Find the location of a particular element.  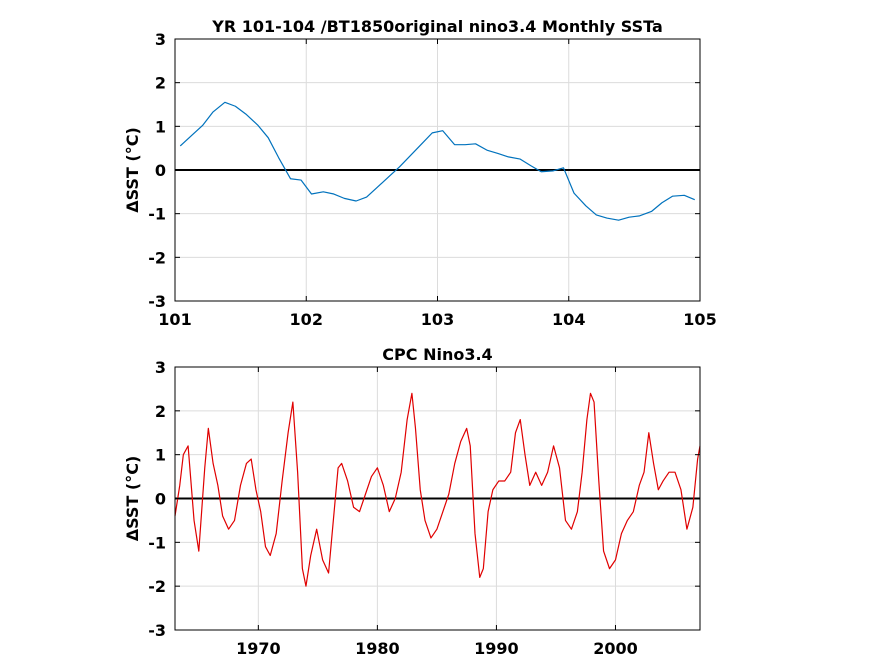

x-tick-label: 2000 is located at coordinates (615, 647).